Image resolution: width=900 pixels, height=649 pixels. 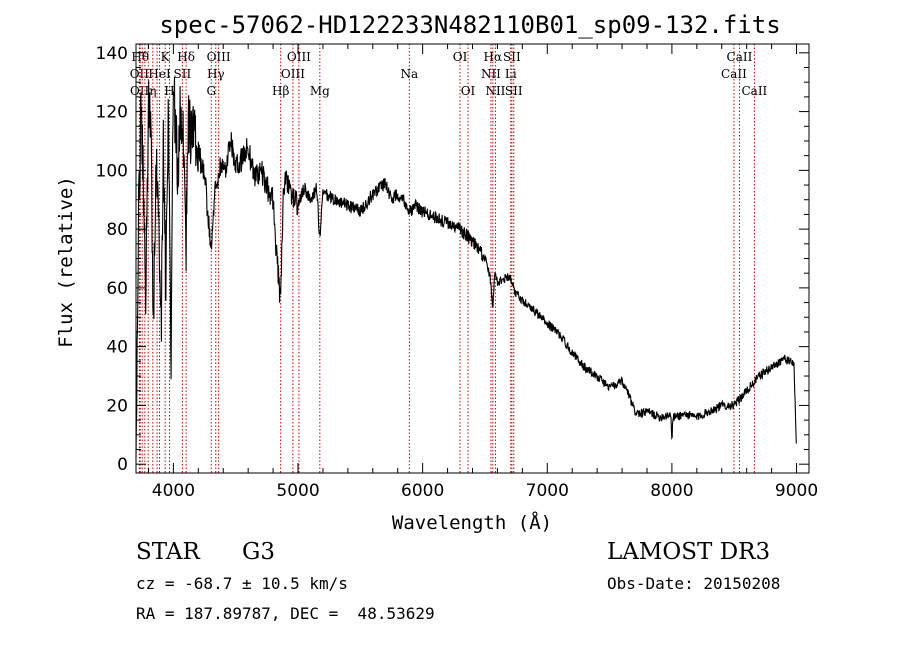 I want to click on ra-dec-coordinates: RA = 187.89787, DEC = 48.53629, so click(x=285, y=613).